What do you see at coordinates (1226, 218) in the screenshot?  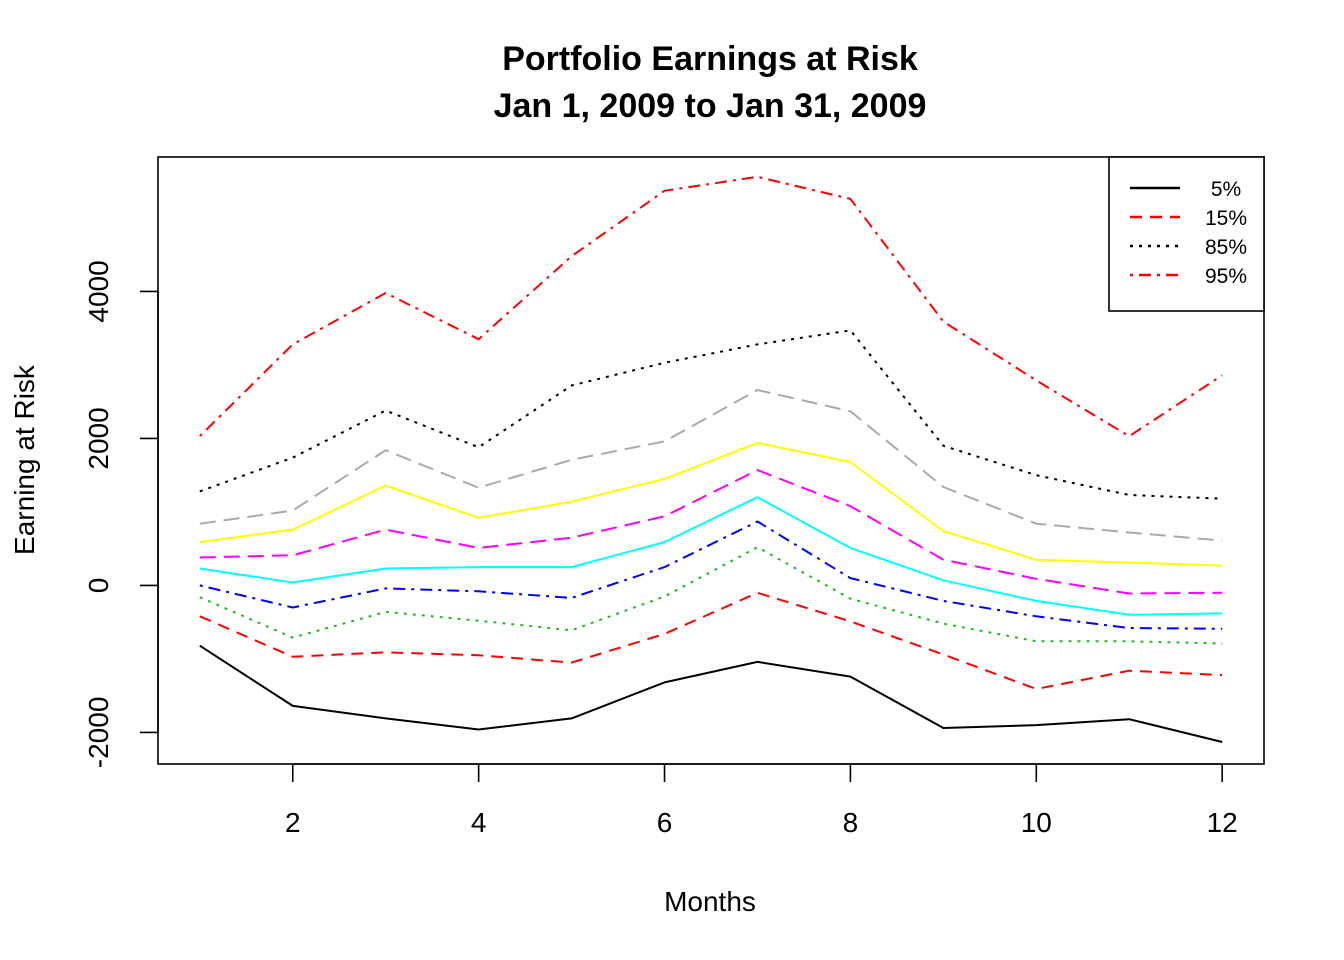 I see `legend-label: 15%` at bounding box center [1226, 218].